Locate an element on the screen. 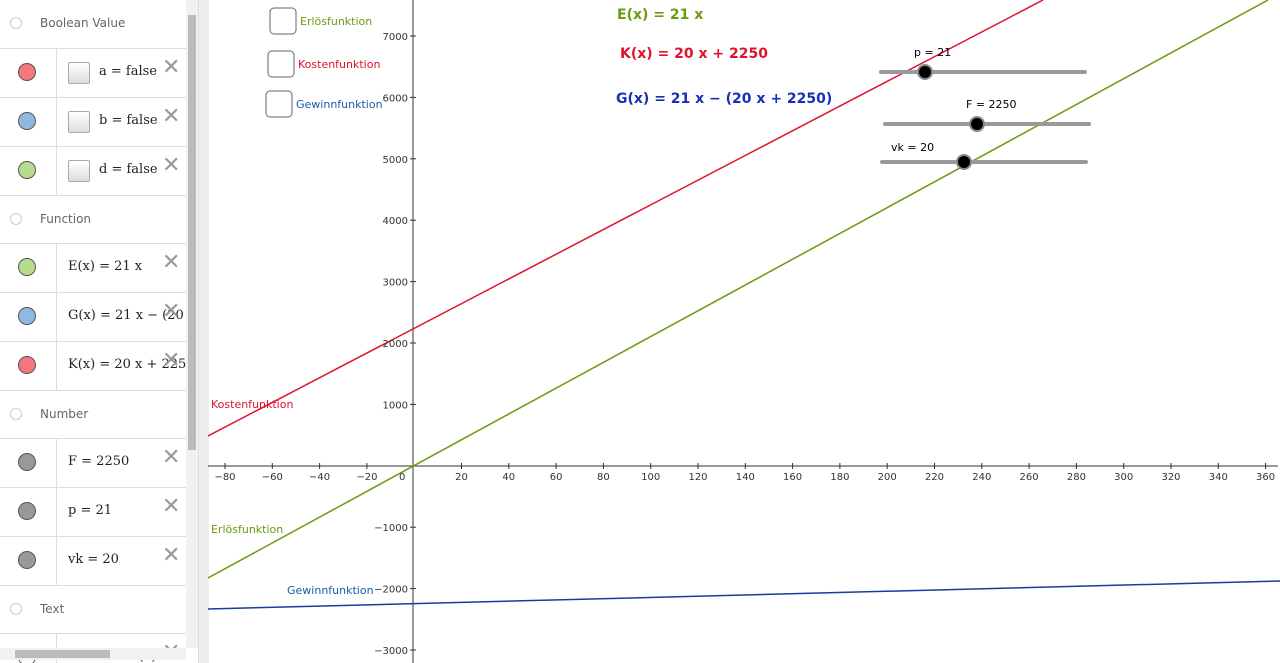  splitter is located at coordinates (203, 331).